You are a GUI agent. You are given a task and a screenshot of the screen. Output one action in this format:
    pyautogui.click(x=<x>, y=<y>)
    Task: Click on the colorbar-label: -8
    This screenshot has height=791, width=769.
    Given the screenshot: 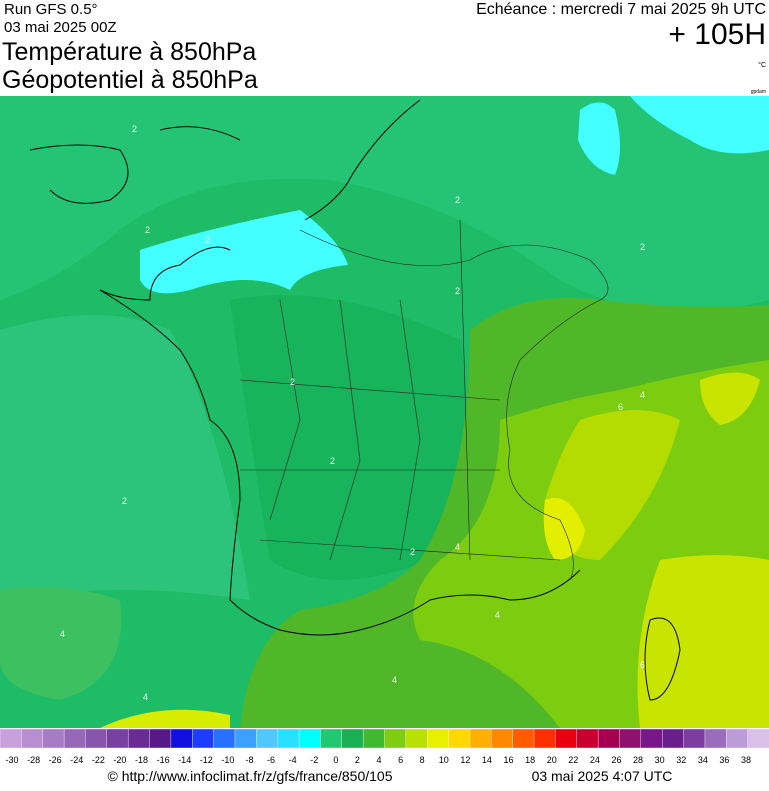 What is the action you would take?
    pyautogui.click(x=249, y=760)
    